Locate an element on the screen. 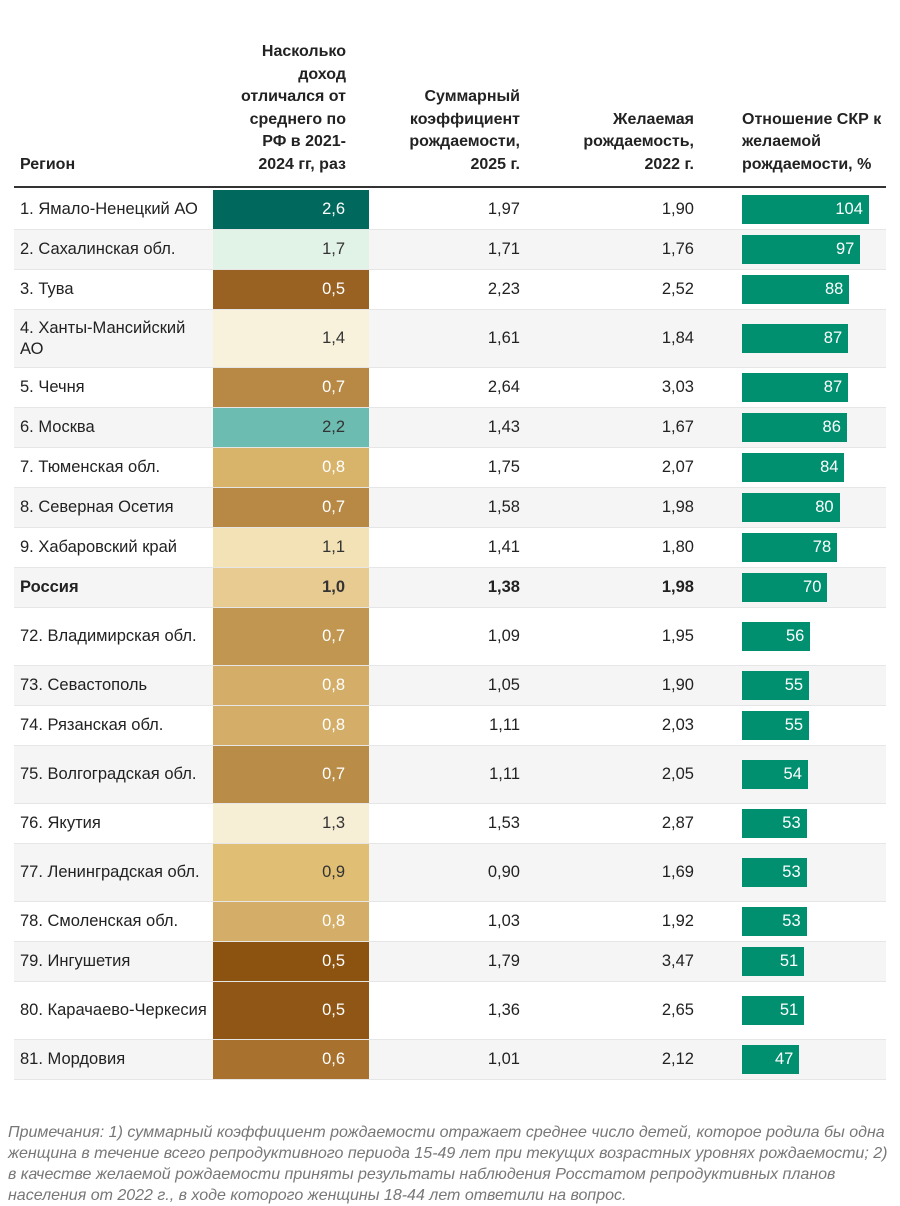 The image size is (900, 1206). skr-value: 1,38 is located at coordinates (503, 587).